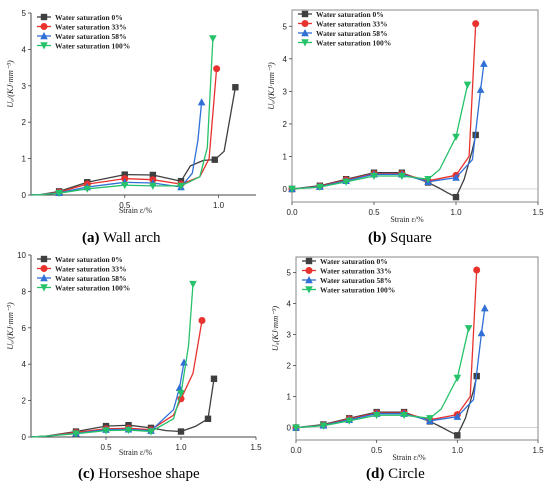 Image resolution: width=550 pixels, height=492 pixels. I want to click on y-tick-label-d: 0, so click(289, 428).